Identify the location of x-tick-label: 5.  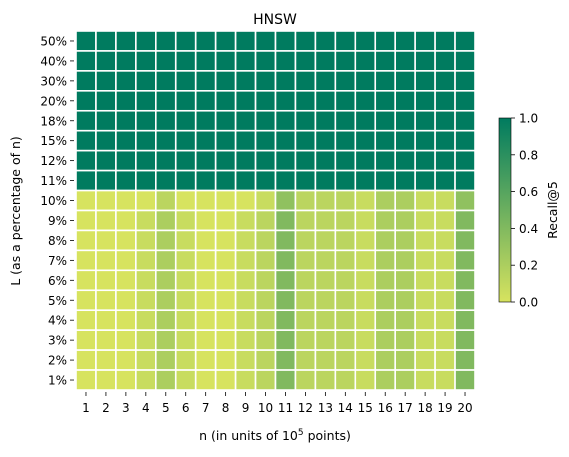
(166, 408).